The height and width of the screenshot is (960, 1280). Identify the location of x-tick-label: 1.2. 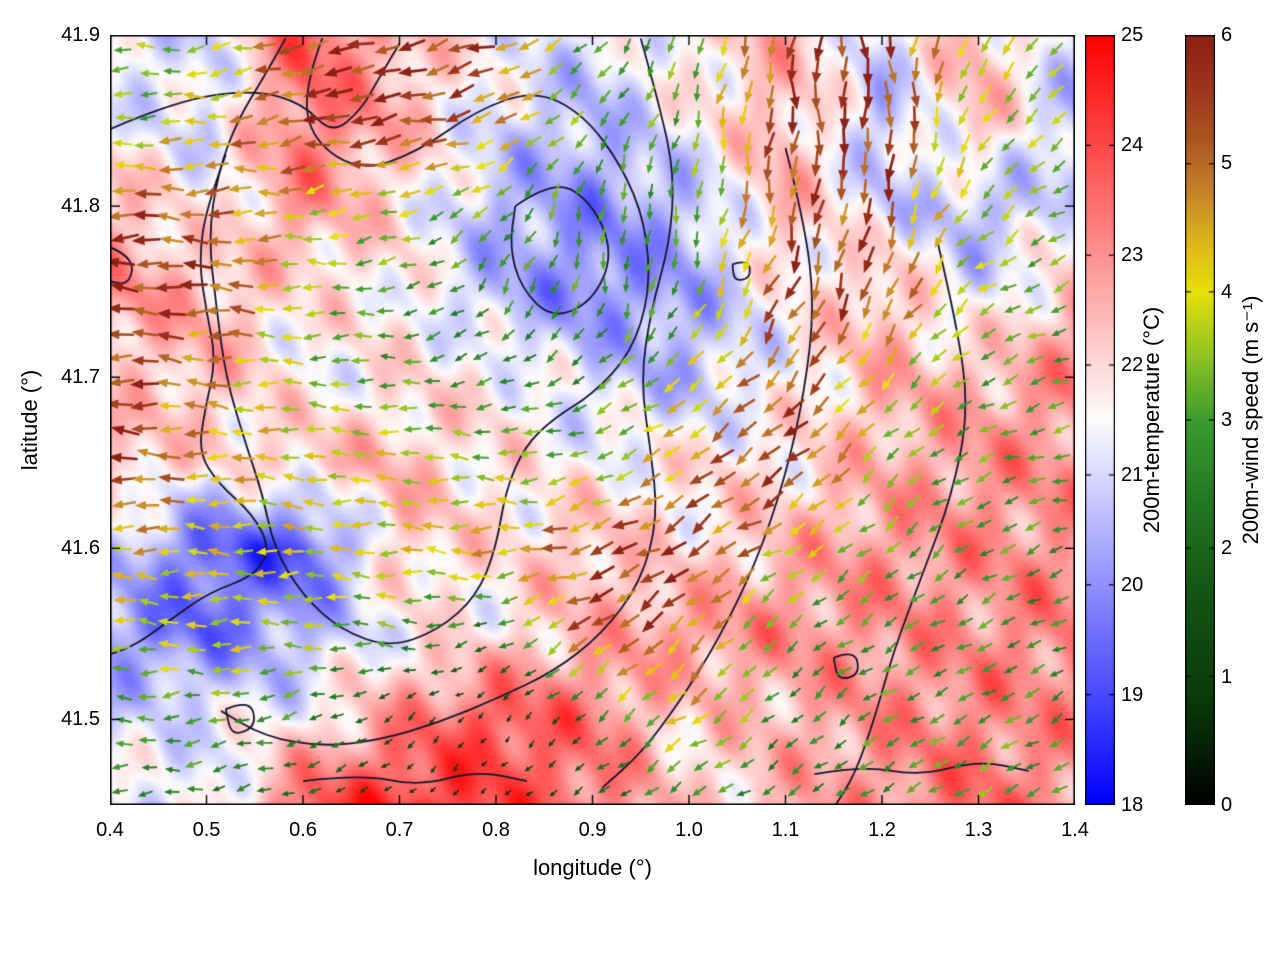
(882, 830).